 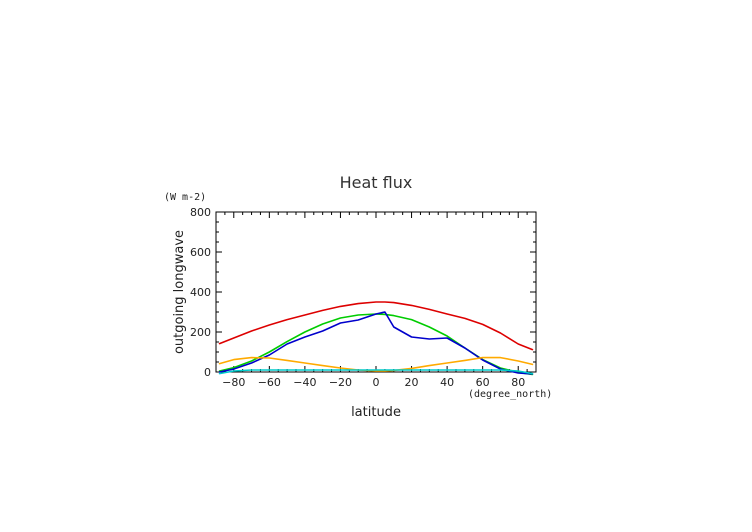 I want to click on x-axis-unit: (degree_north), so click(x=510, y=394).